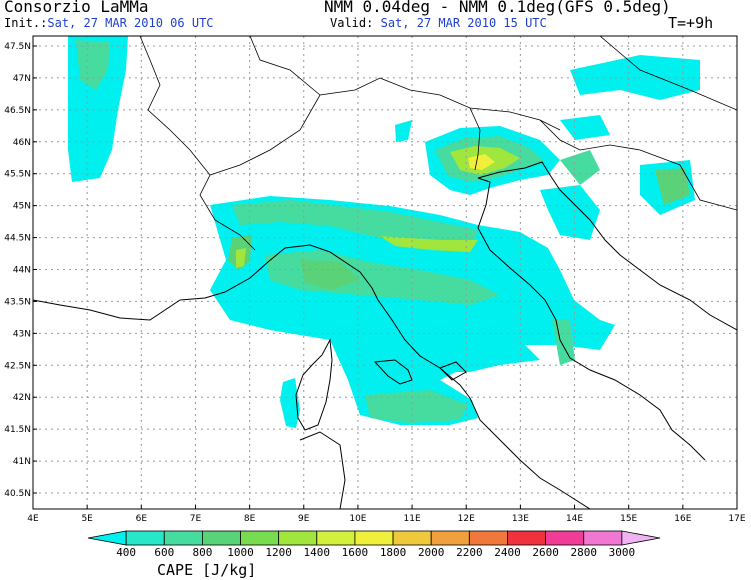  Describe the element at coordinates (357, 519) in the screenshot. I see `lon-tick-label: 10E` at that location.